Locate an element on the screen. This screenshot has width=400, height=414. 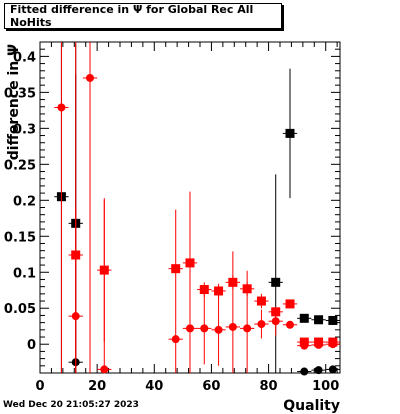
x-tick-label: 0 is located at coordinates (39, 386).